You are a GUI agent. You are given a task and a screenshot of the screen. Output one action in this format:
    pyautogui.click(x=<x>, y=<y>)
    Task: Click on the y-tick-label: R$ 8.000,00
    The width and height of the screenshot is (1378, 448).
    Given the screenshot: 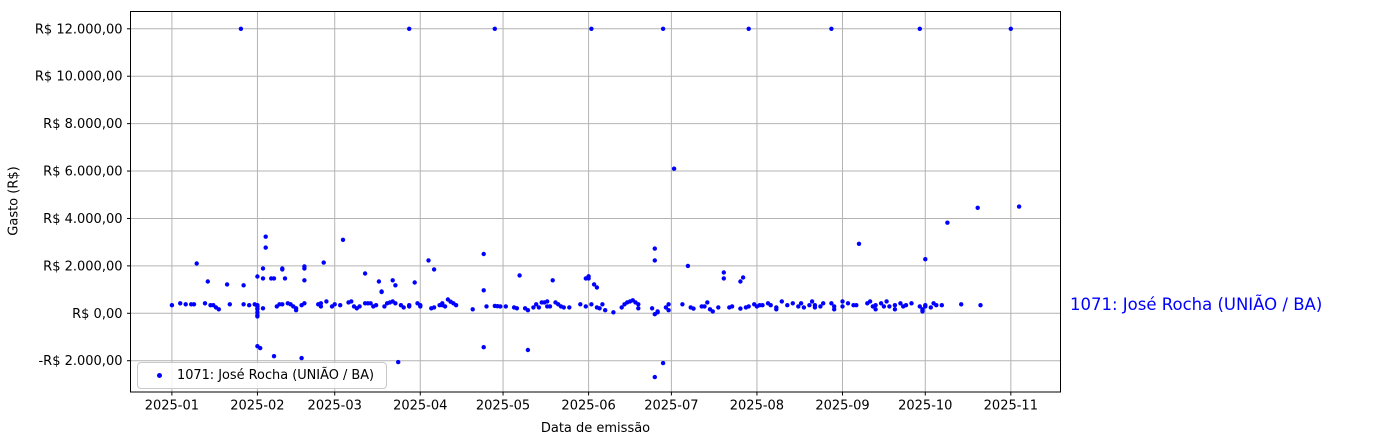 What is the action you would take?
    pyautogui.click(x=82, y=124)
    